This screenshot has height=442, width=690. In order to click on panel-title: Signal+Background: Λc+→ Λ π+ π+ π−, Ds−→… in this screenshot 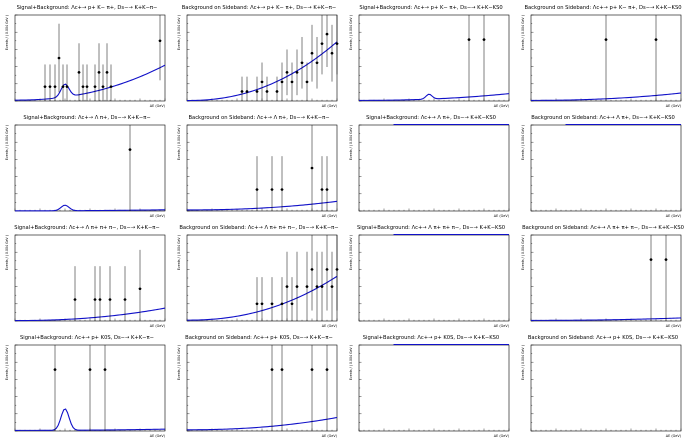, I will do `click(87, 228)`.